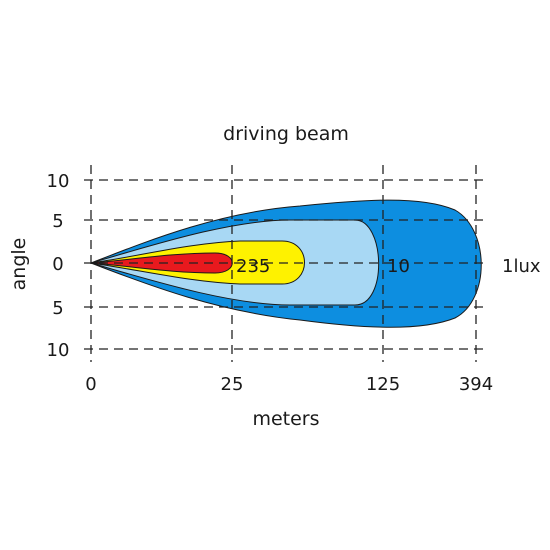 The height and width of the screenshot is (550, 550). What do you see at coordinates (232, 384) in the screenshot?
I see `x-tick-label: 25` at bounding box center [232, 384].